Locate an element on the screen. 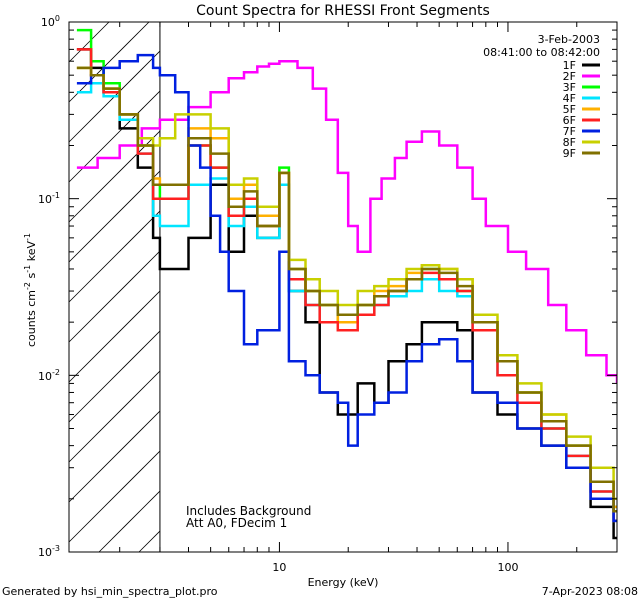 This screenshot has width=640, height=600. legend-label-4f: 4F is located at coordinates (569, 98).